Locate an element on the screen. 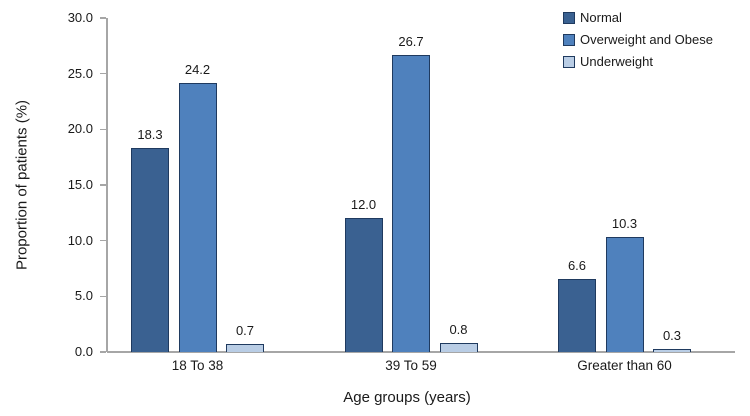 Image resolution: width=750 pixels, height=416 pixels. legend-label: Underweight is located at coordinates (616, 61).